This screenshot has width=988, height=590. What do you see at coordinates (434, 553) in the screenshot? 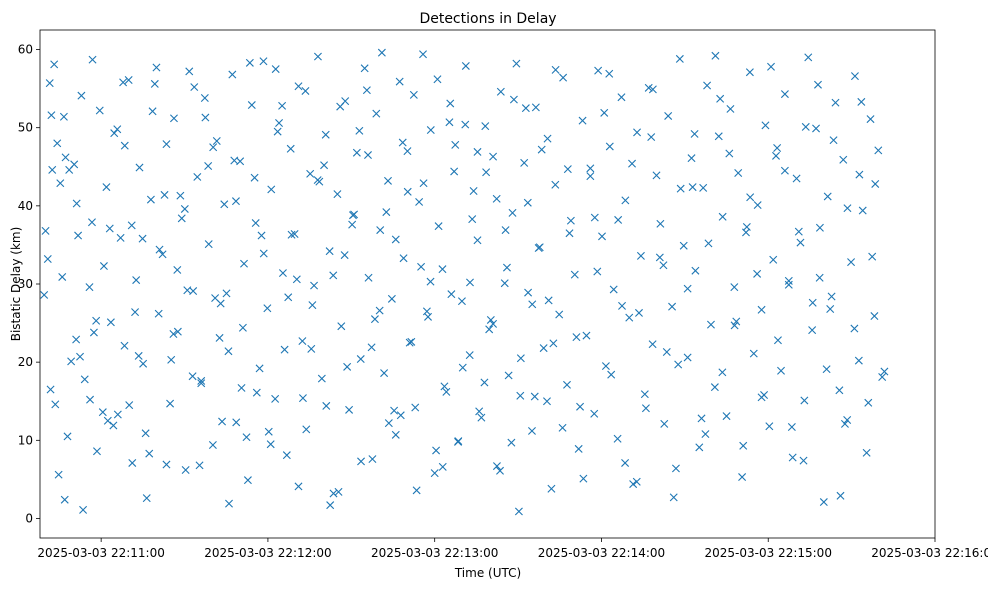
I see `x-tick-label: 2025-03-03 22:13:00` at bounding box center [434, 553].